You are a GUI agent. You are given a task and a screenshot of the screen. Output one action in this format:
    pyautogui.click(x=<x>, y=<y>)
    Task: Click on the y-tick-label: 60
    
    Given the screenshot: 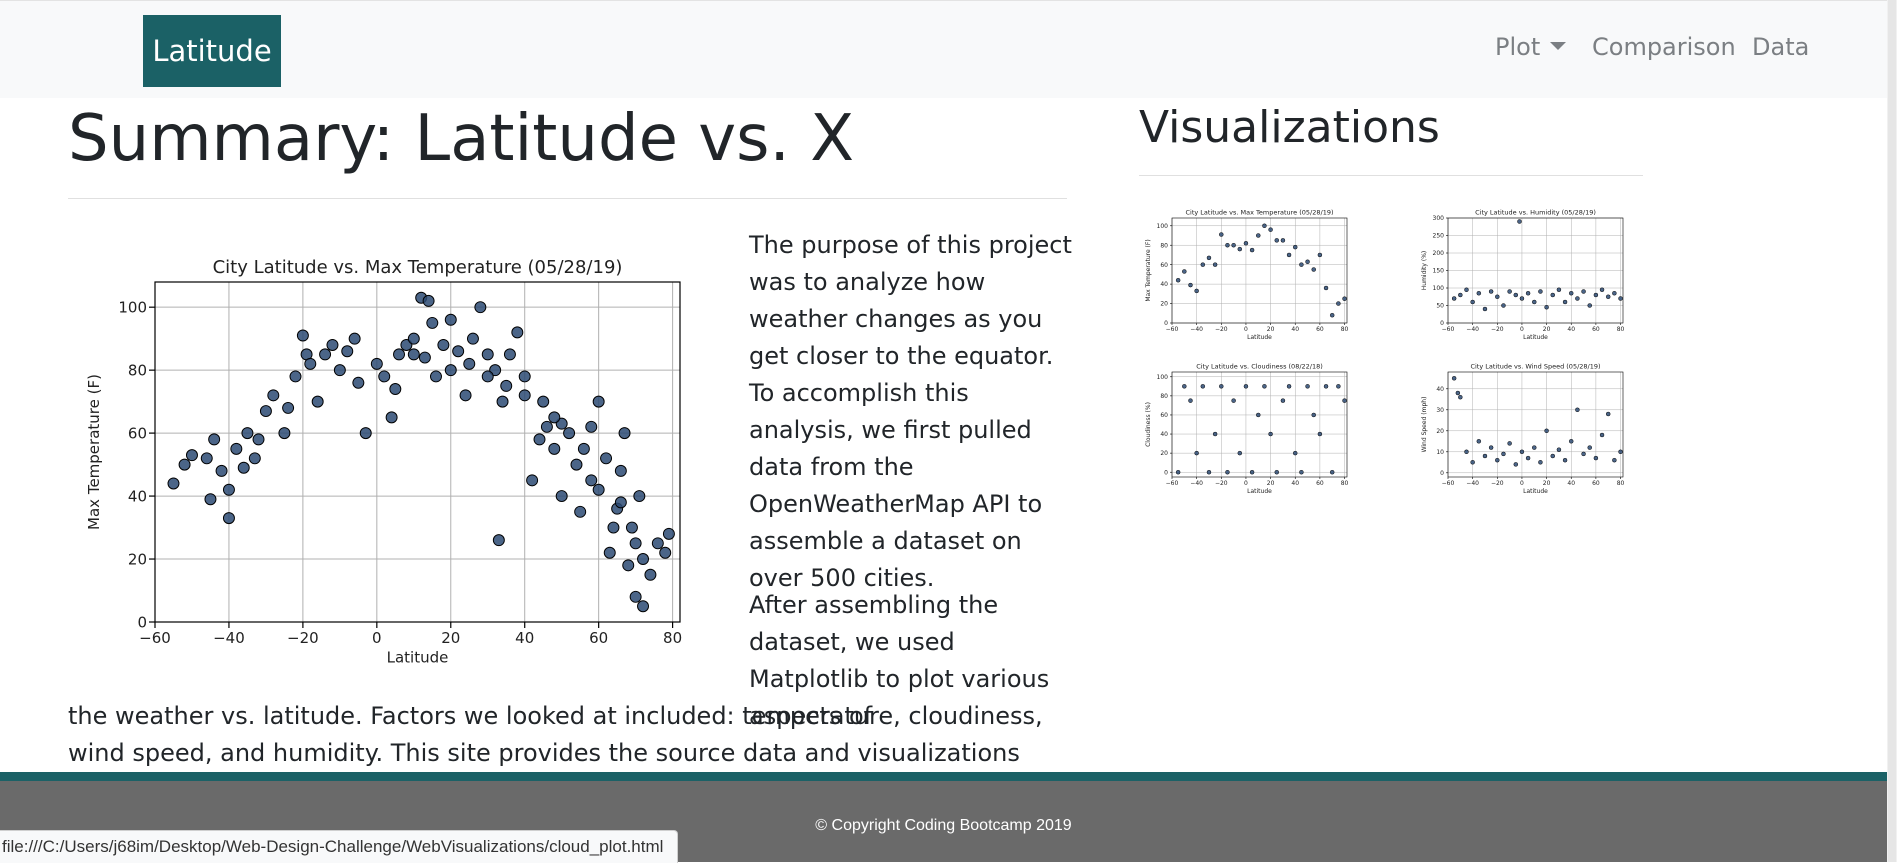 What is the action you would take?
    pyautogui.click(x=137, y=433)
    